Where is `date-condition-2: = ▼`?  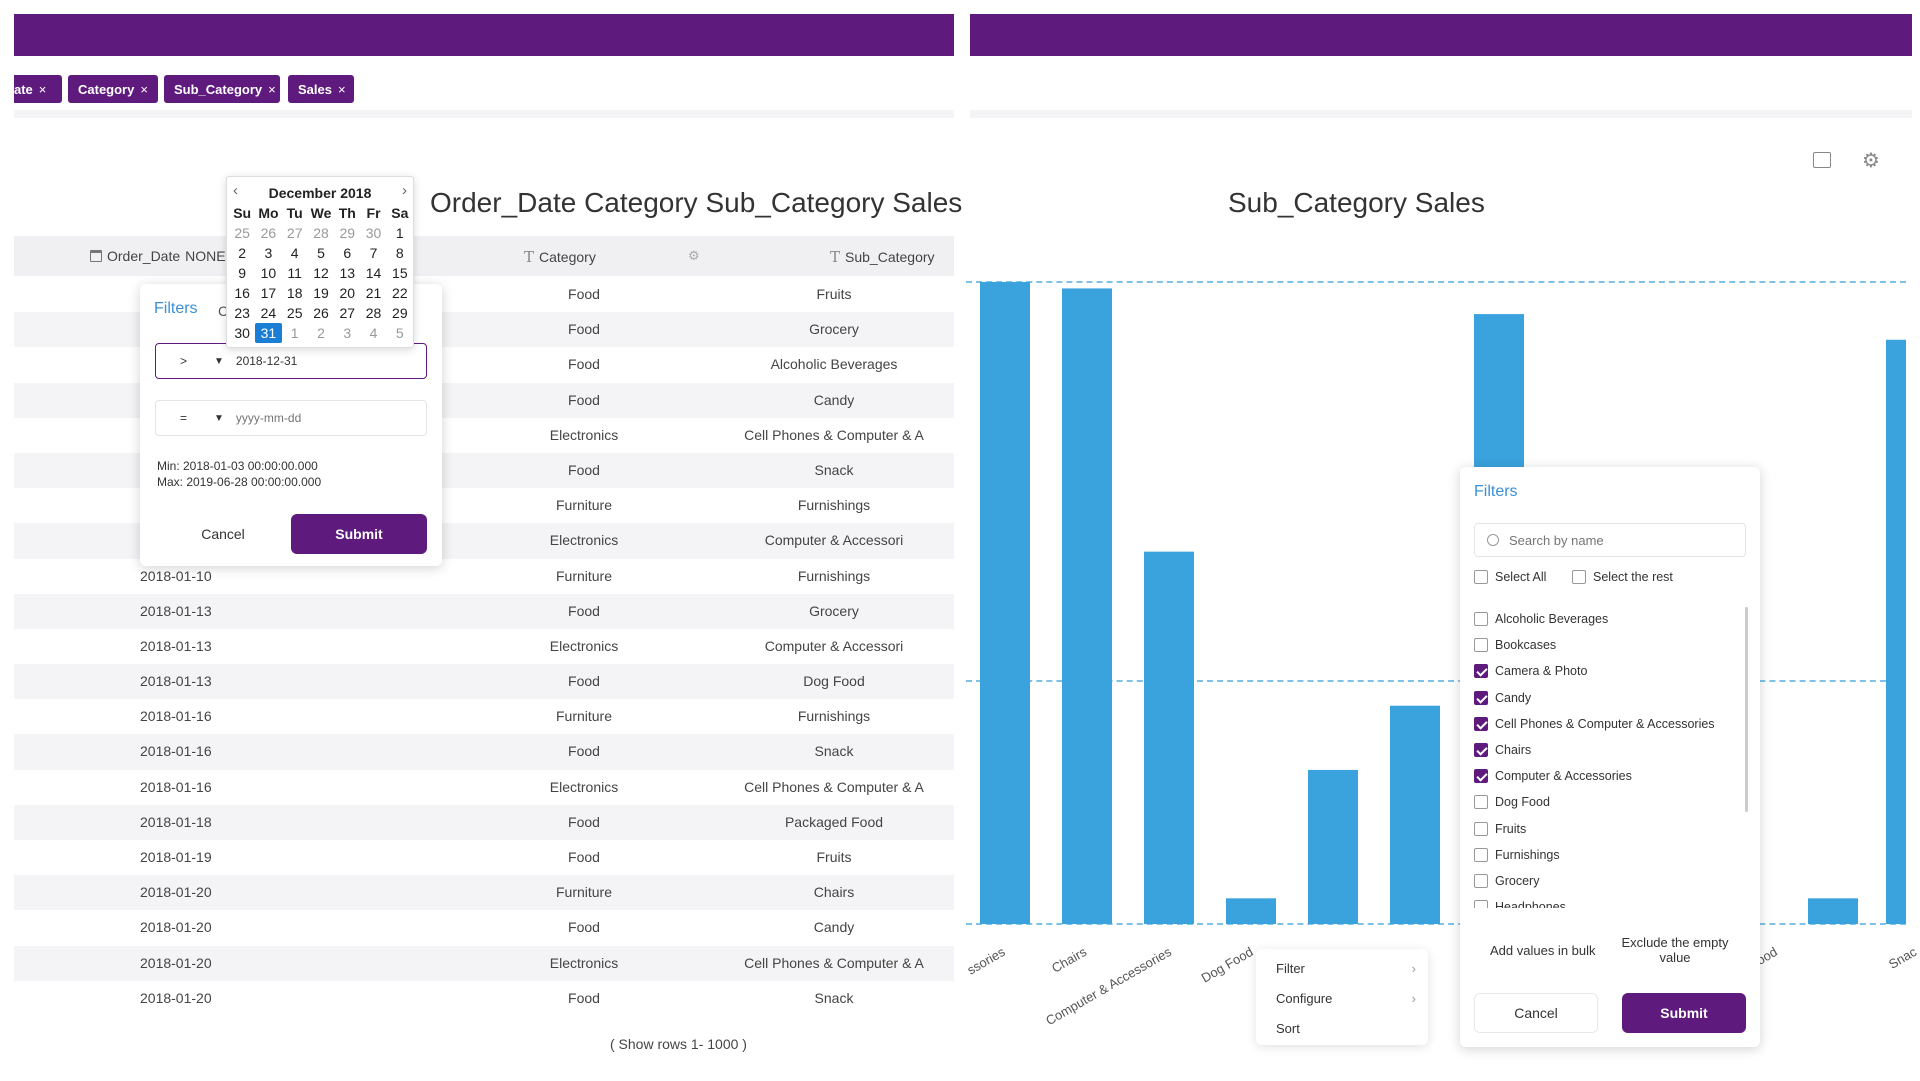 date-condition-2: = ▼ is located at coordinates (291, 418).